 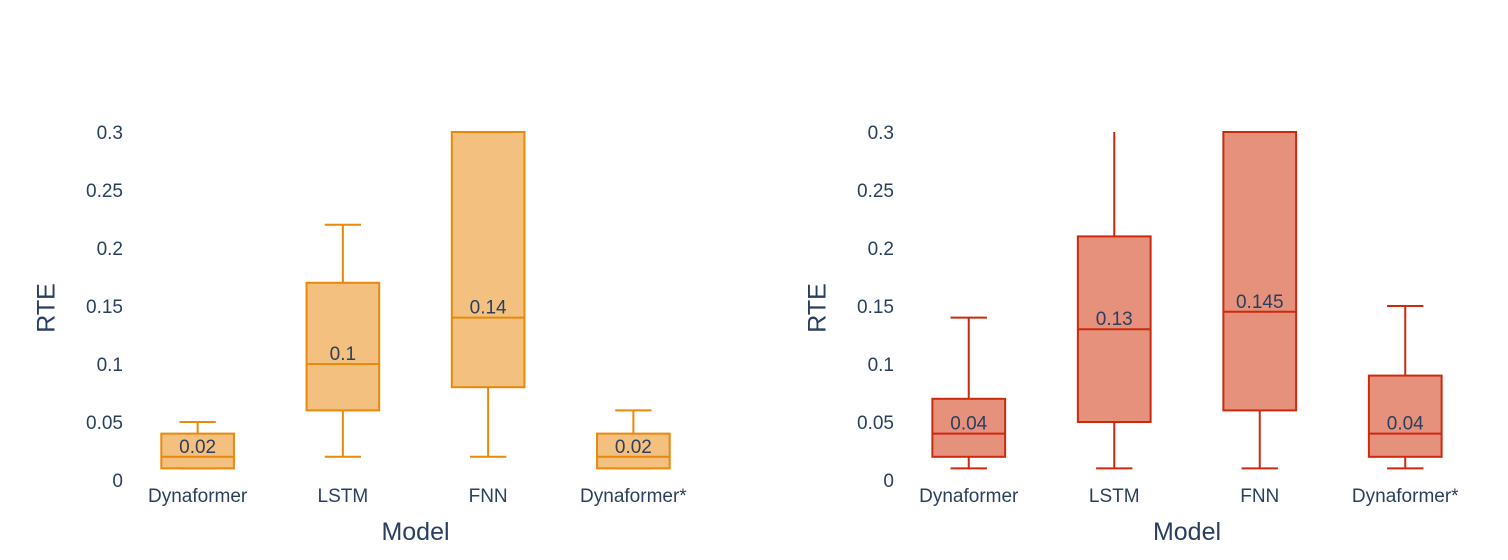 What do you see at coordinates (1114, 319) in the screenshot?
I see `median-label: 0.13` at bounding box center [1114, 319].